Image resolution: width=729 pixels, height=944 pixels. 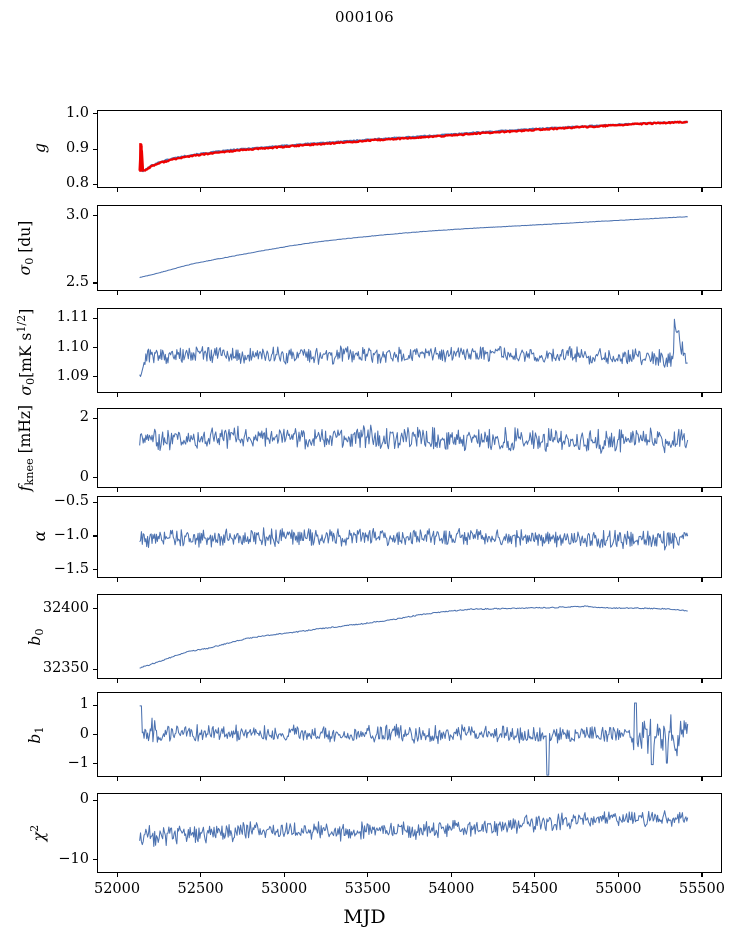 I want to click on y-tick-label-f-knee: 0, so click(x=84, y=476).